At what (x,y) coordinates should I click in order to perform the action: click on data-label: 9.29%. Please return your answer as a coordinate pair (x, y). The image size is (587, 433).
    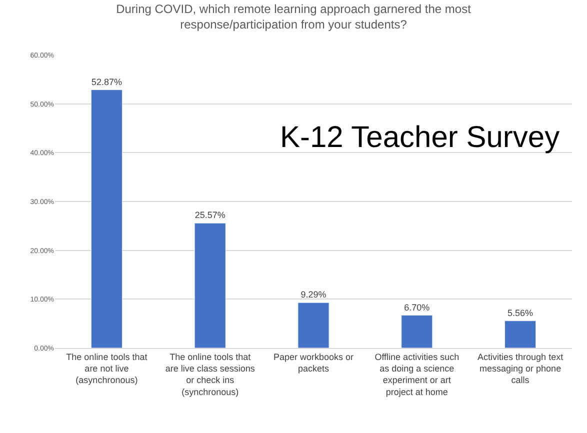
    Looking at the image, I should click on (313, 295).